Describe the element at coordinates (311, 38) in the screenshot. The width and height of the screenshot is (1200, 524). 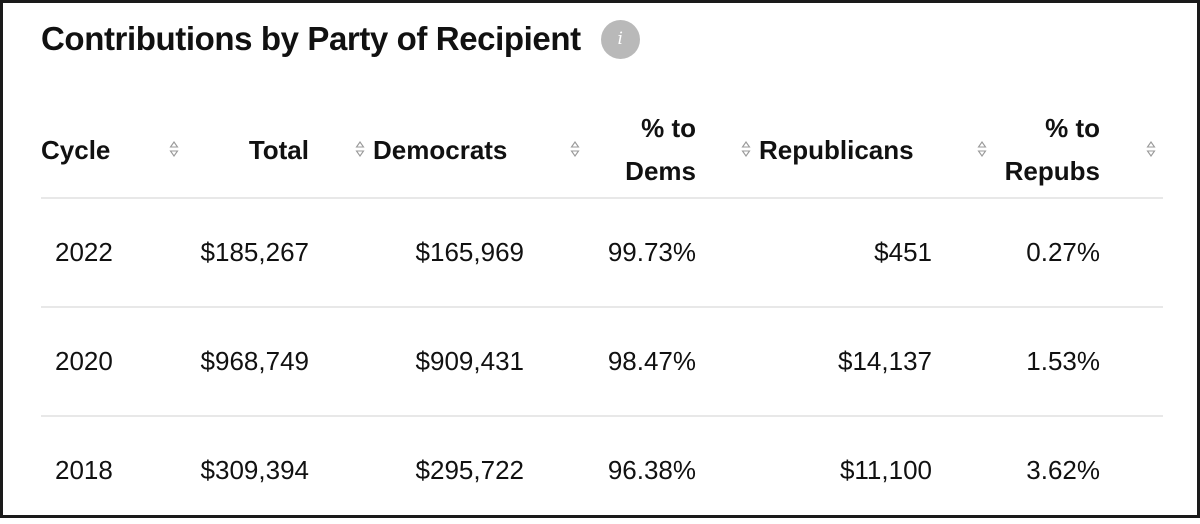
I see `panel-title: Contributions by Party of Recipient` at that location.